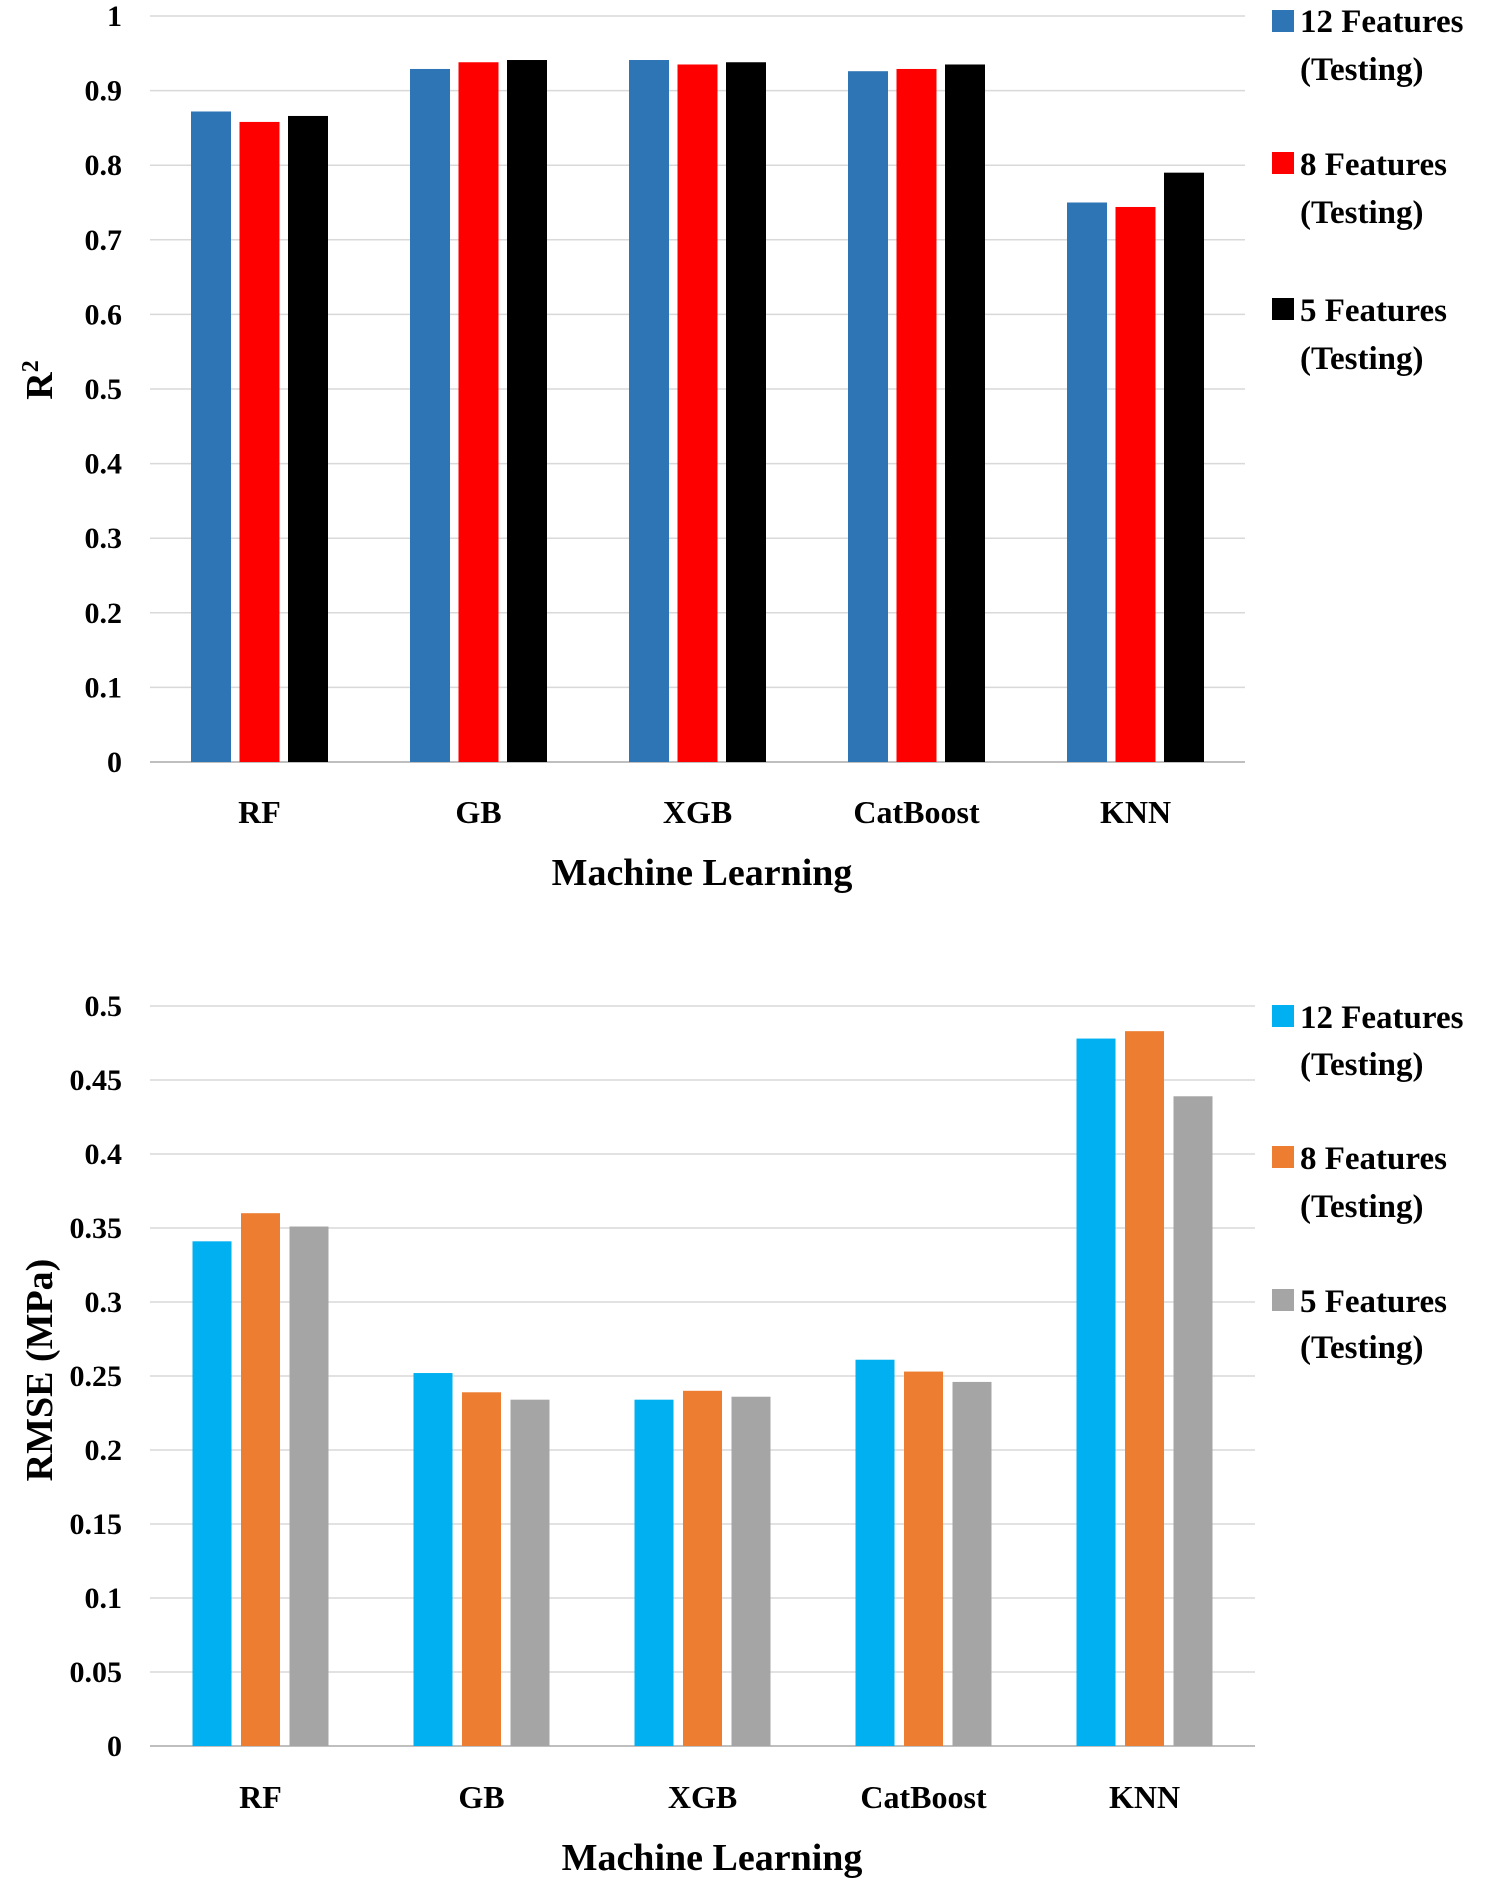 The image size is (1500, 1886). Describe the element at coordinates (104, 1006) in the screenshot. I see `rmse-y-tick-0-5: 0.5` at that location.